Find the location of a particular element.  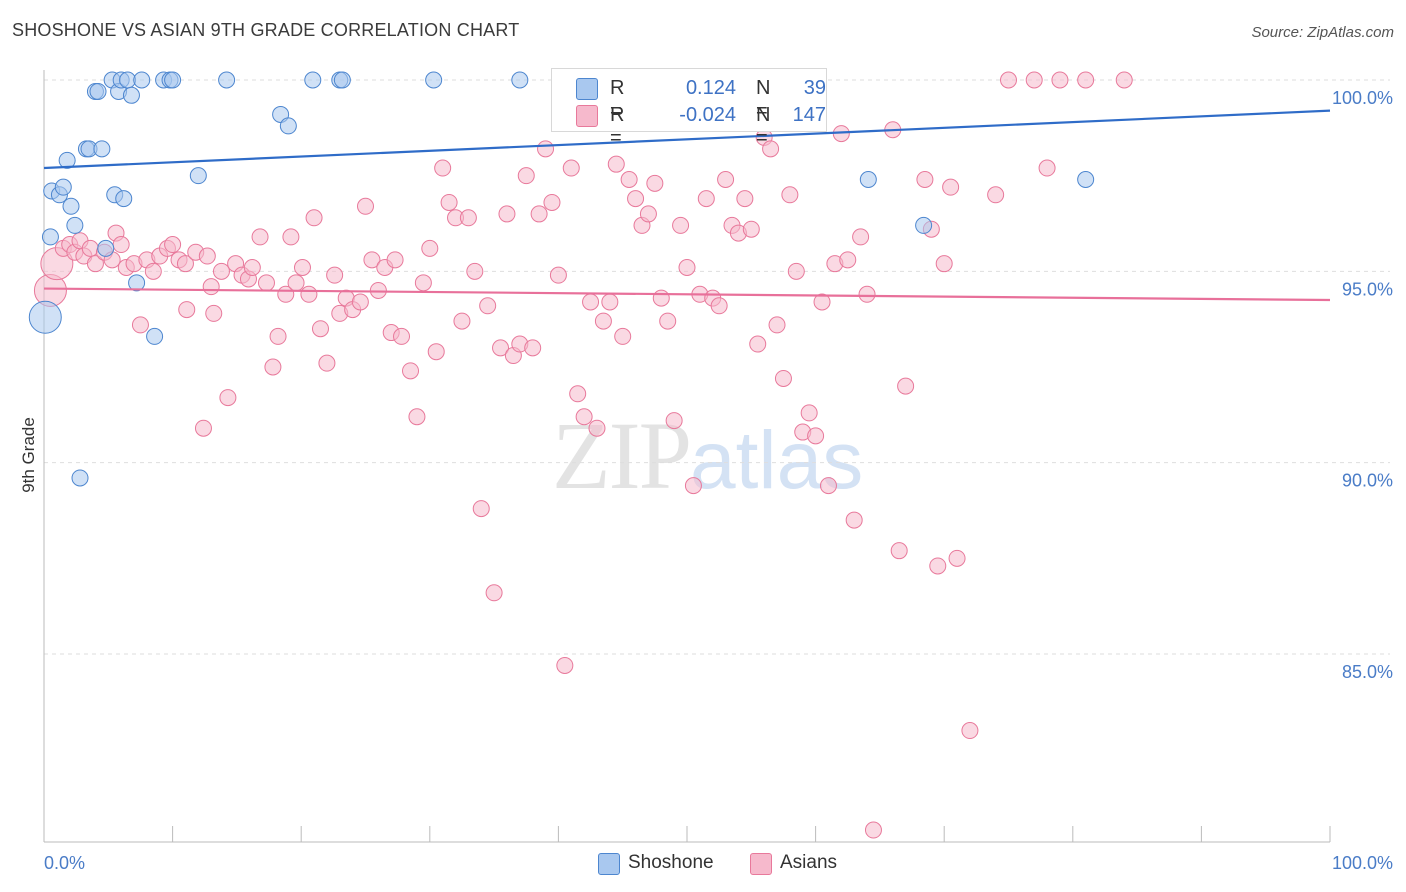

shoshone-swatch is located at coordinates (587, 89).